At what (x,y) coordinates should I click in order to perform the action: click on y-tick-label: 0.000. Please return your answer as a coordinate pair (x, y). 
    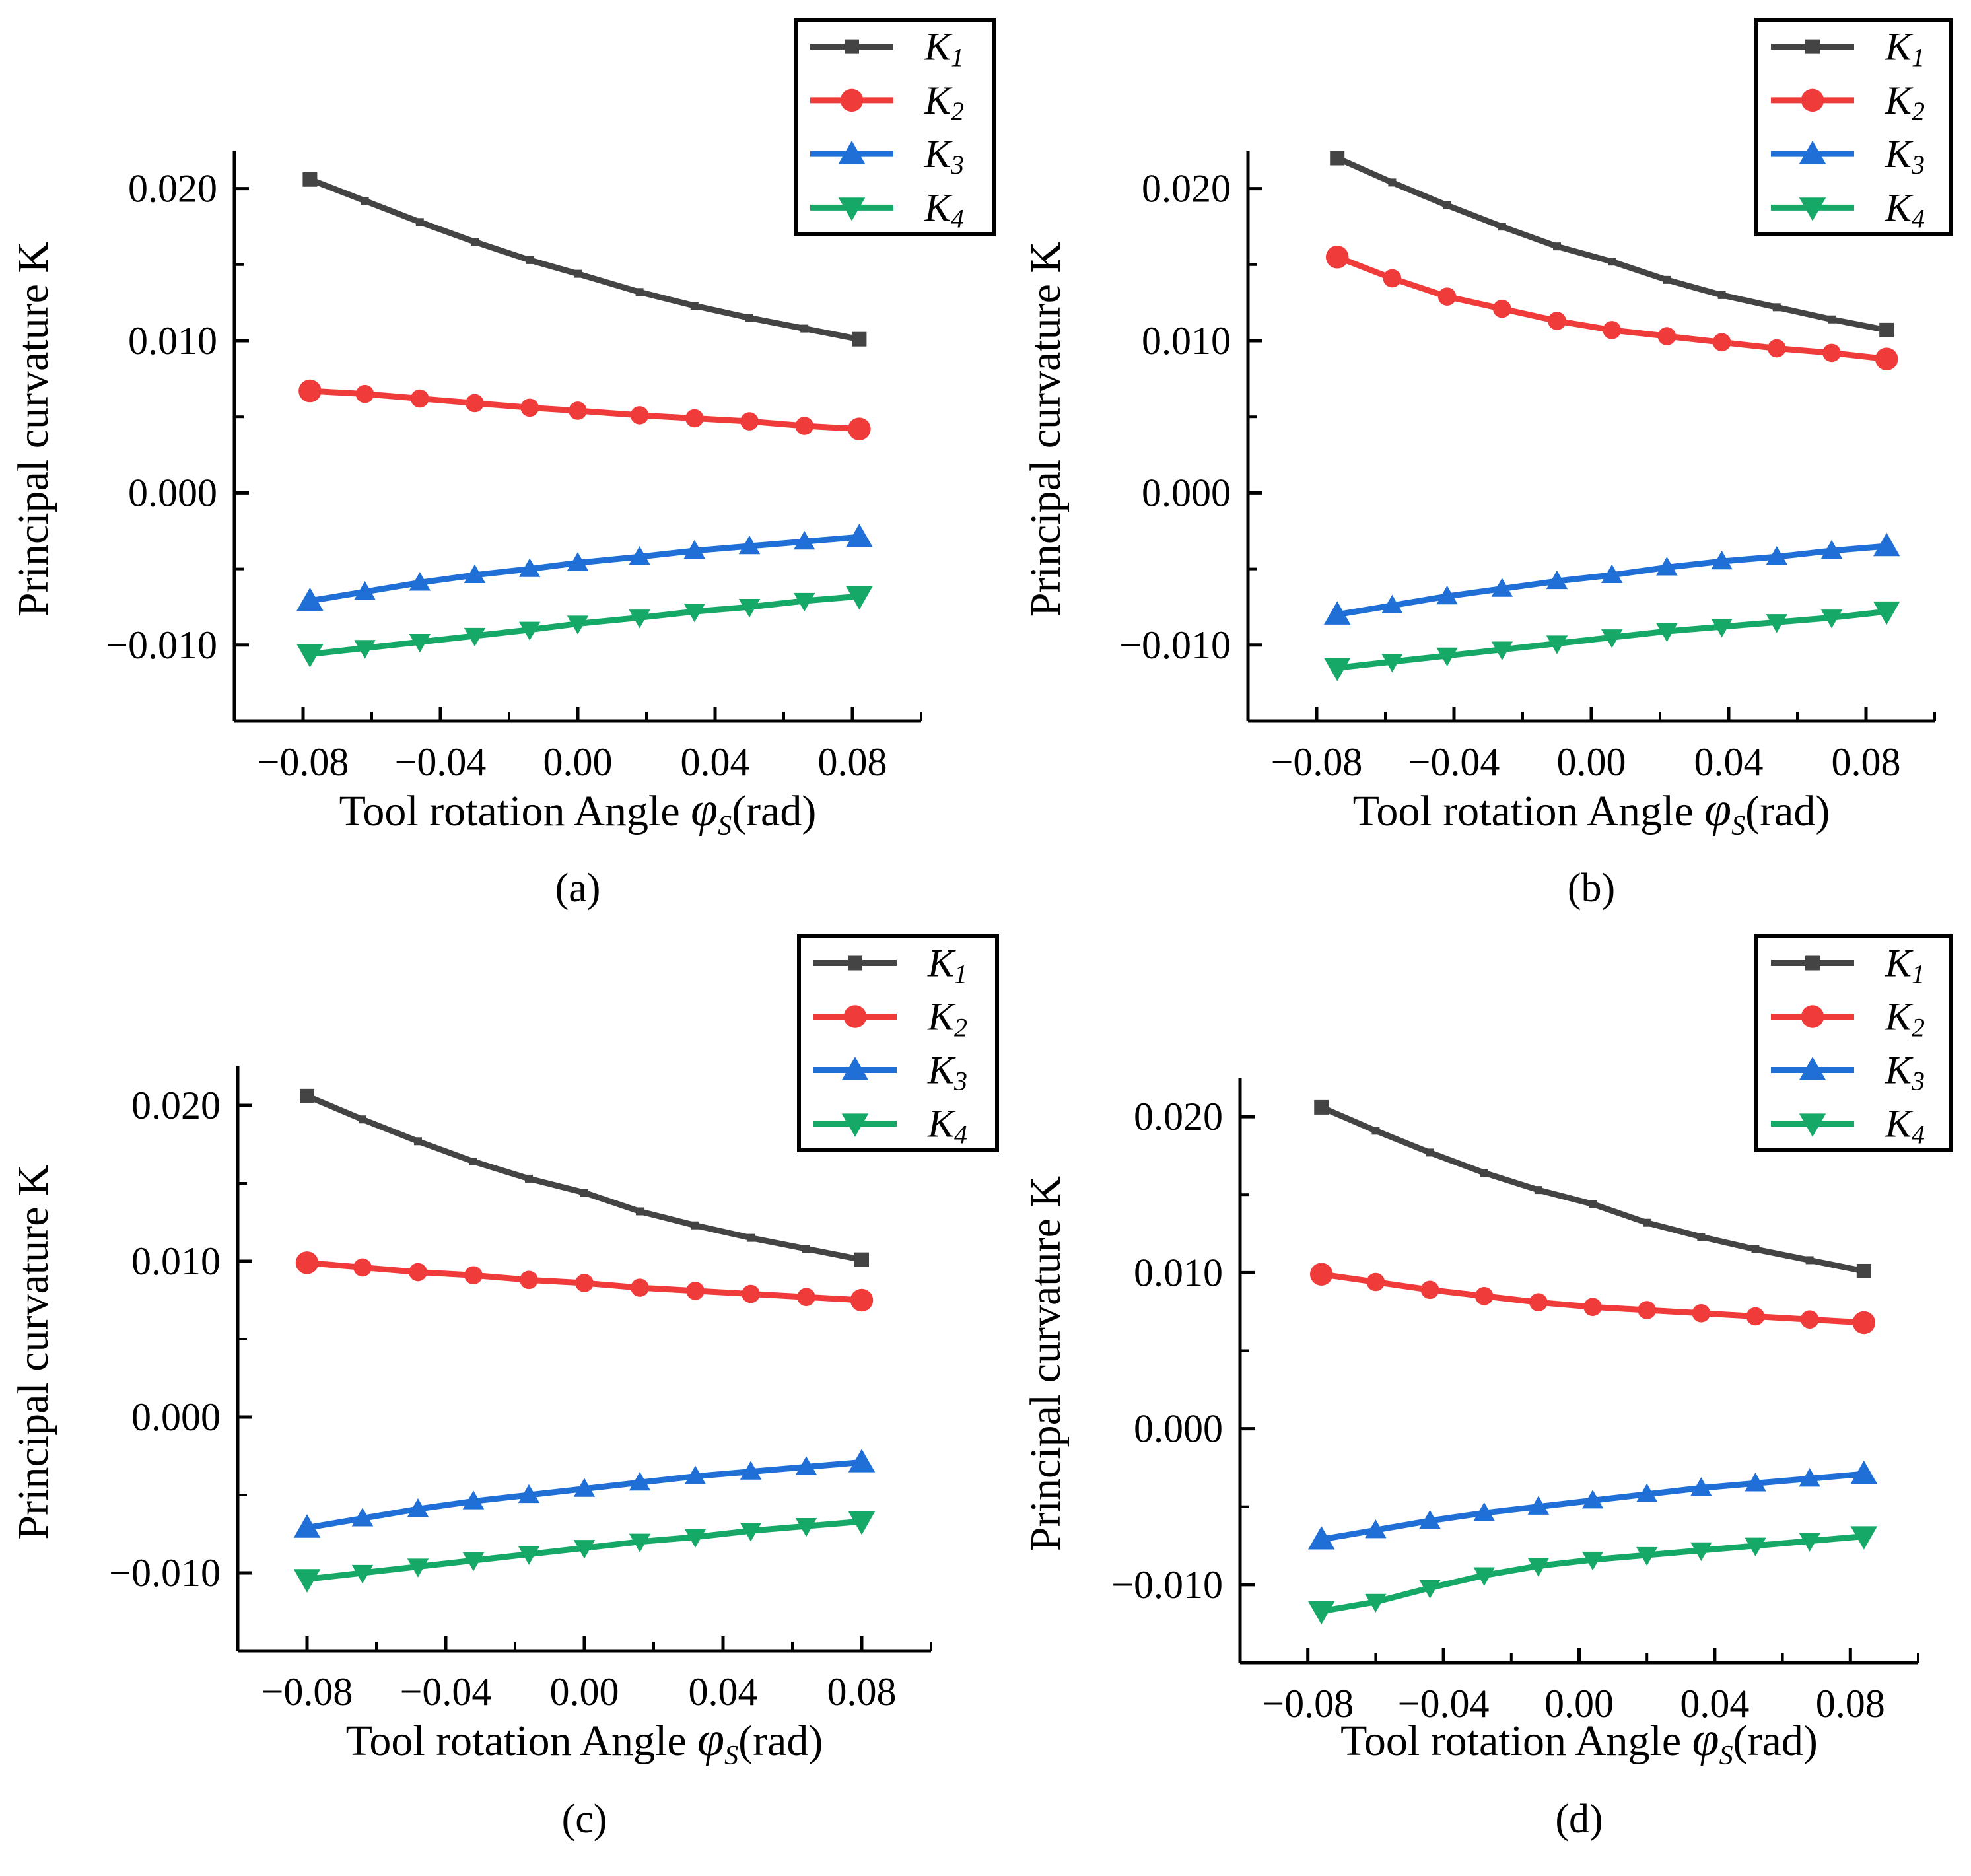
    Looking at the image, I should click on (173, 492).